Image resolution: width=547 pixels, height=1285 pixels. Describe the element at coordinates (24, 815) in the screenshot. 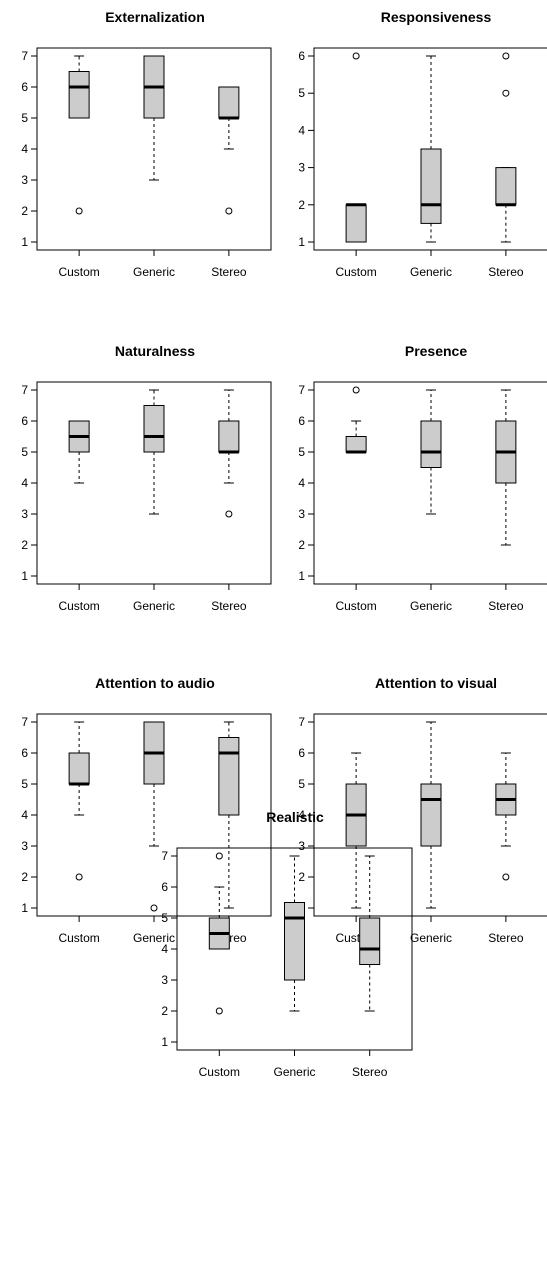

I see `attention-to-audio-ytick-label-4: 4` at that location.